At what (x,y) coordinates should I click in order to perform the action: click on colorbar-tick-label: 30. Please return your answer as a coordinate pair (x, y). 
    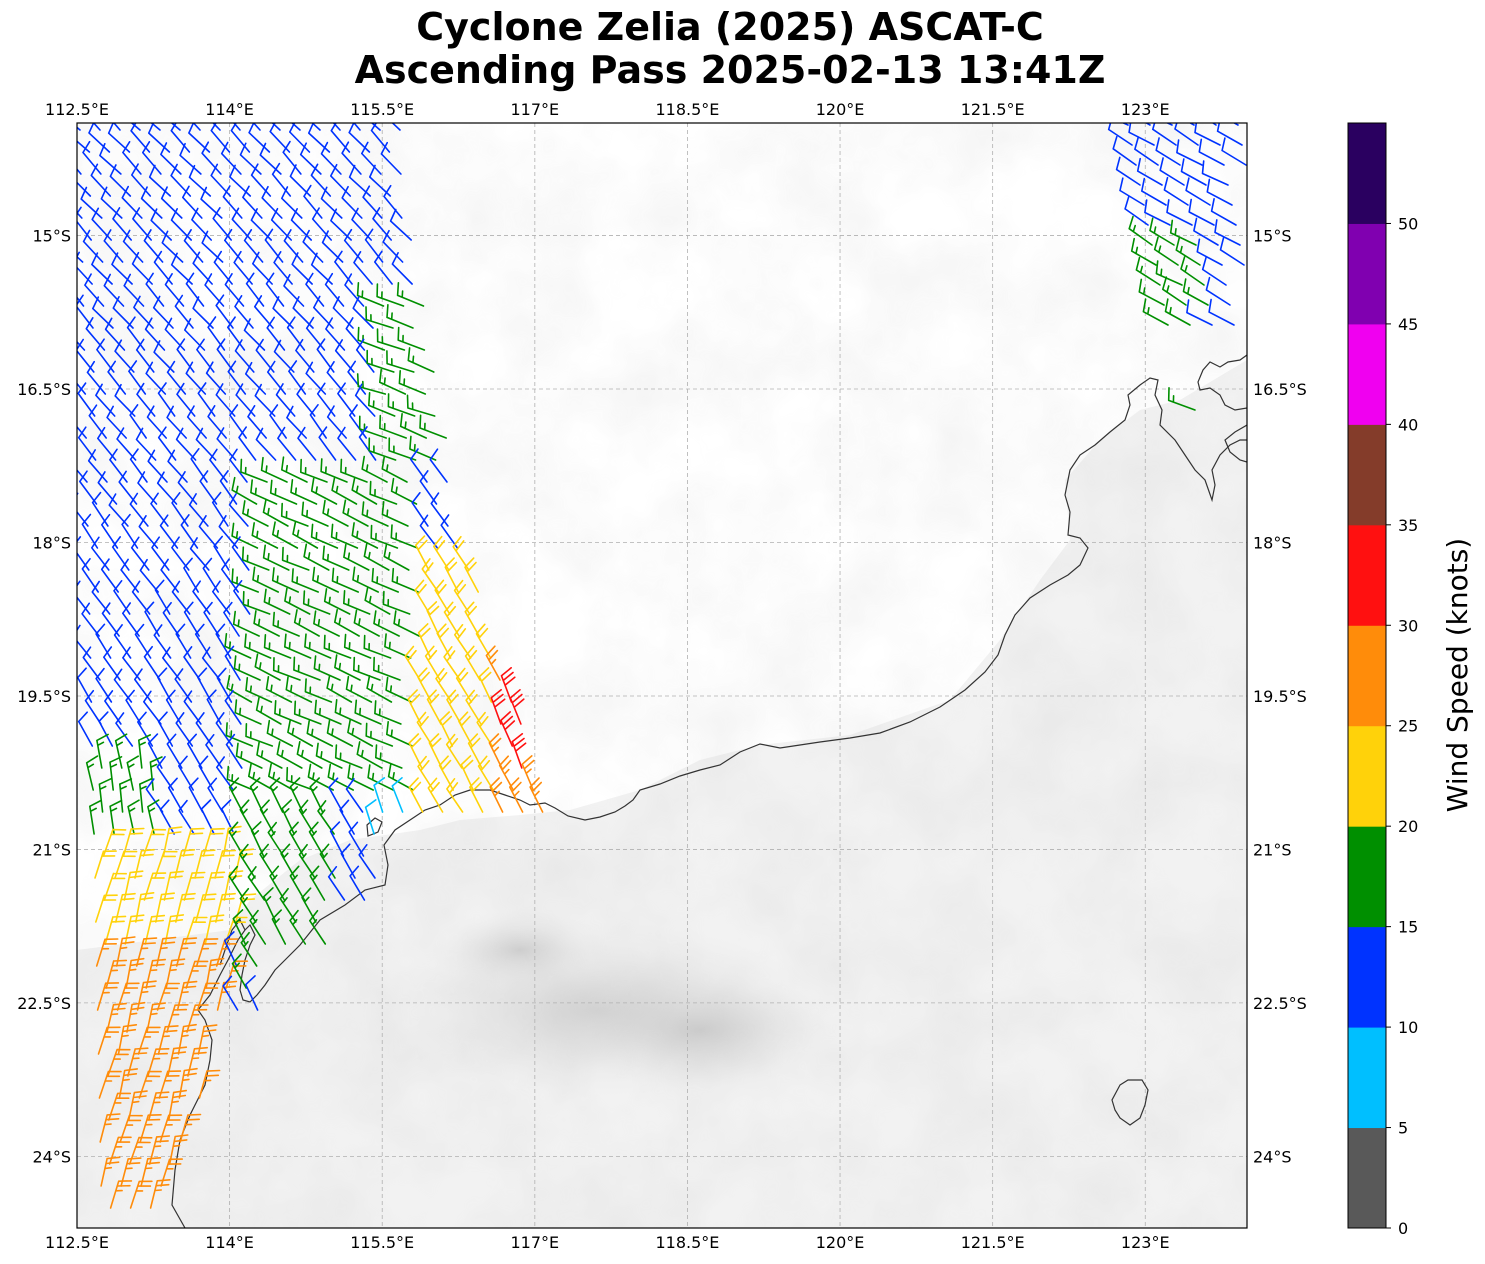
    Looking at the image, I should click on (1408, 625).